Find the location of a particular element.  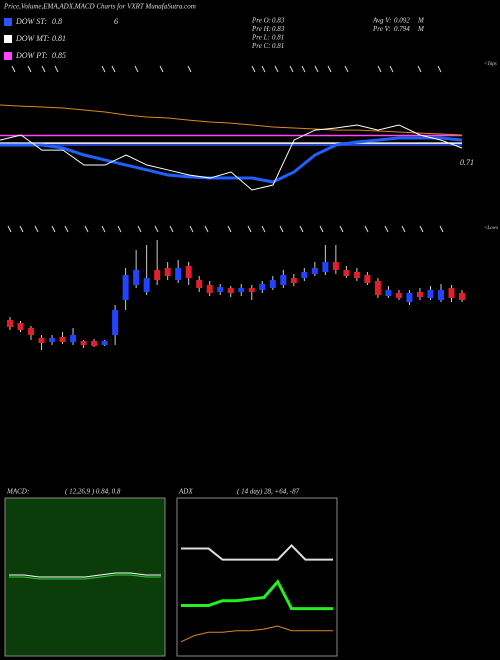

legend-label: DOW MT: is located at coordinates (32, 38).